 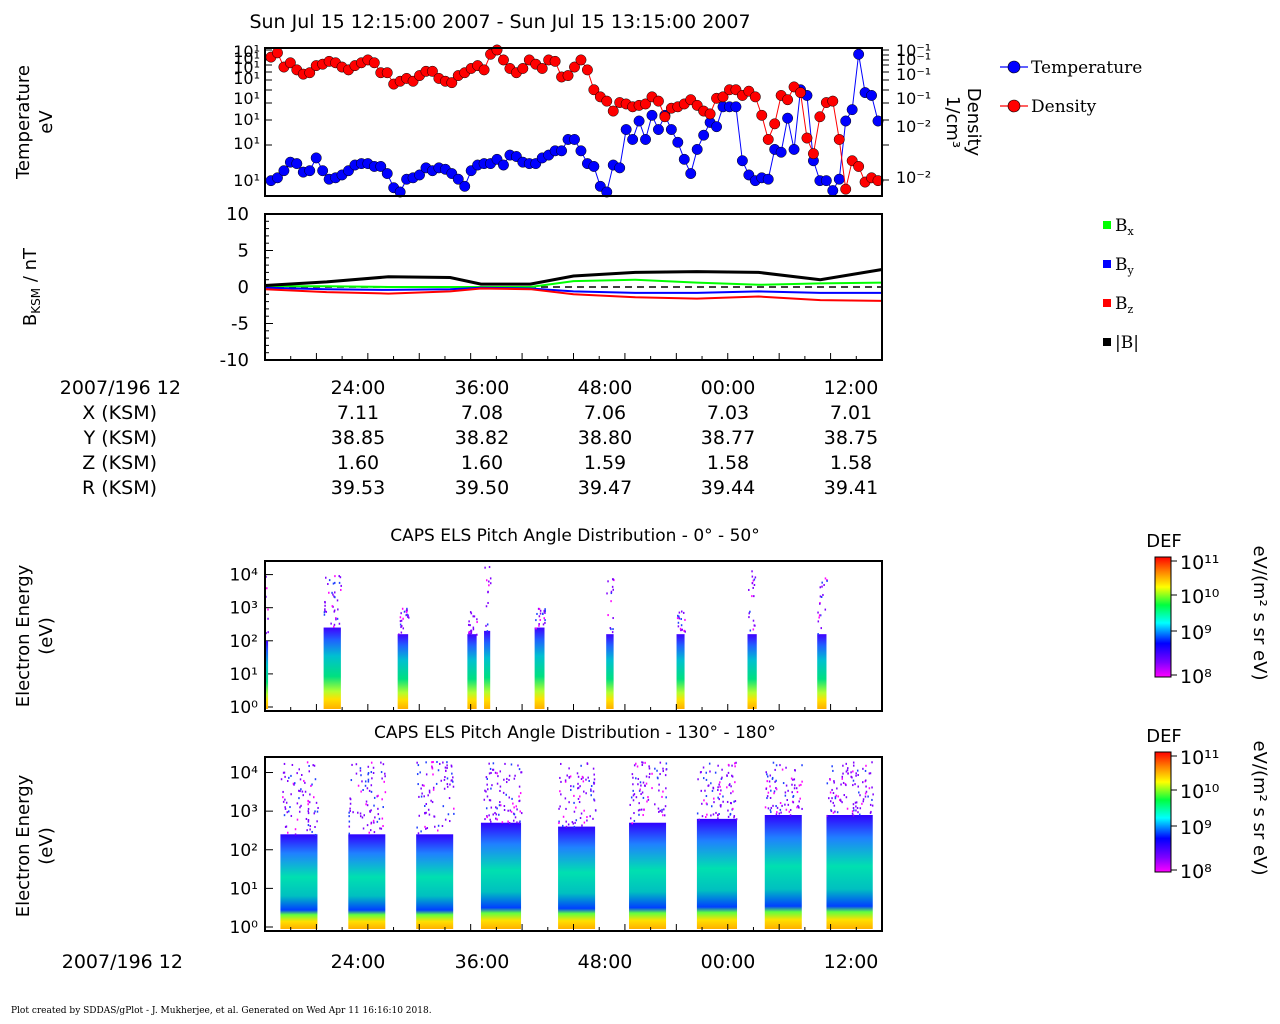 What do you see at coordinates (46, 845) in the screenshot?
I see `pad-130-180-yunit: (eV)` at bounding box center [46, 845].